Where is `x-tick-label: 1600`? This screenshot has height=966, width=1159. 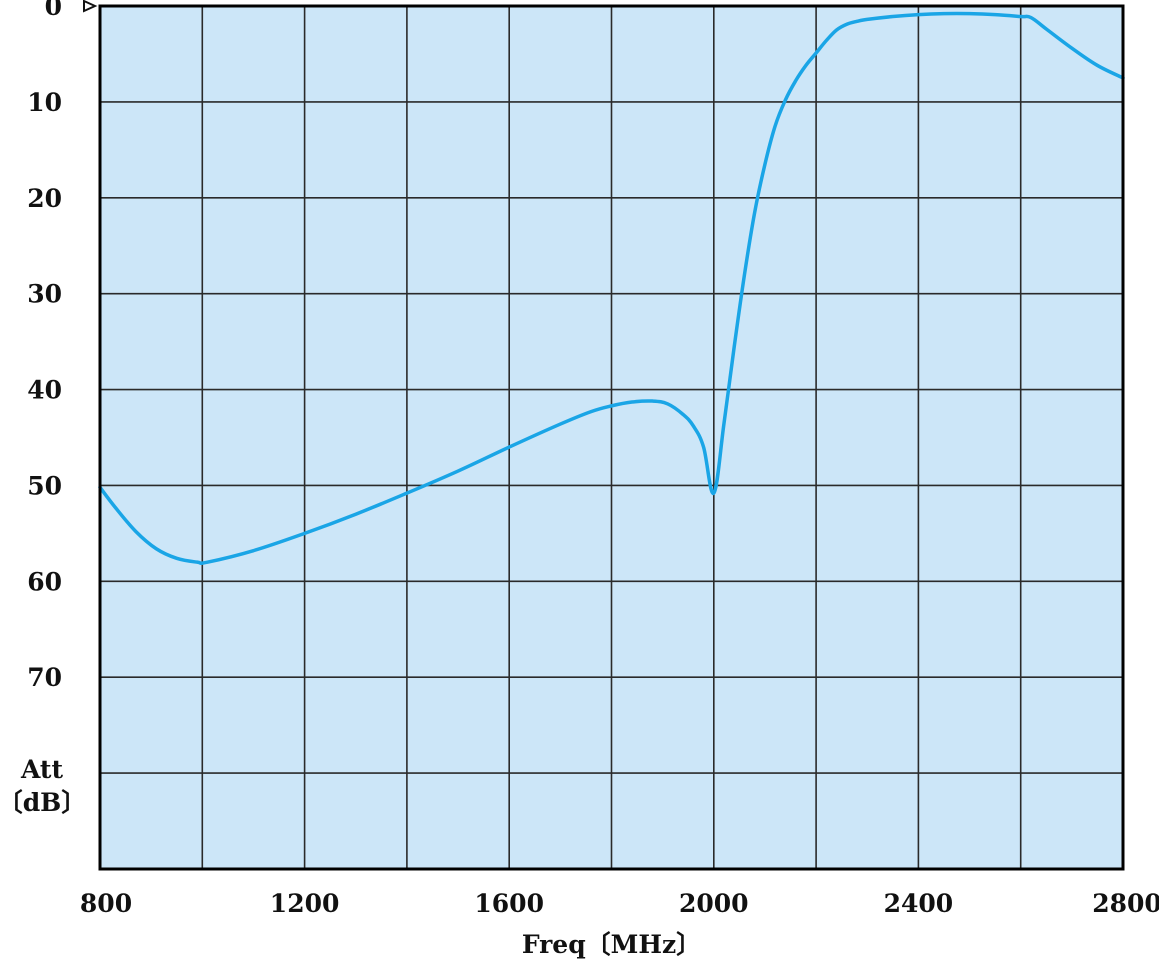 x-tick-label: 1600 is located at coordinates (509, 903).